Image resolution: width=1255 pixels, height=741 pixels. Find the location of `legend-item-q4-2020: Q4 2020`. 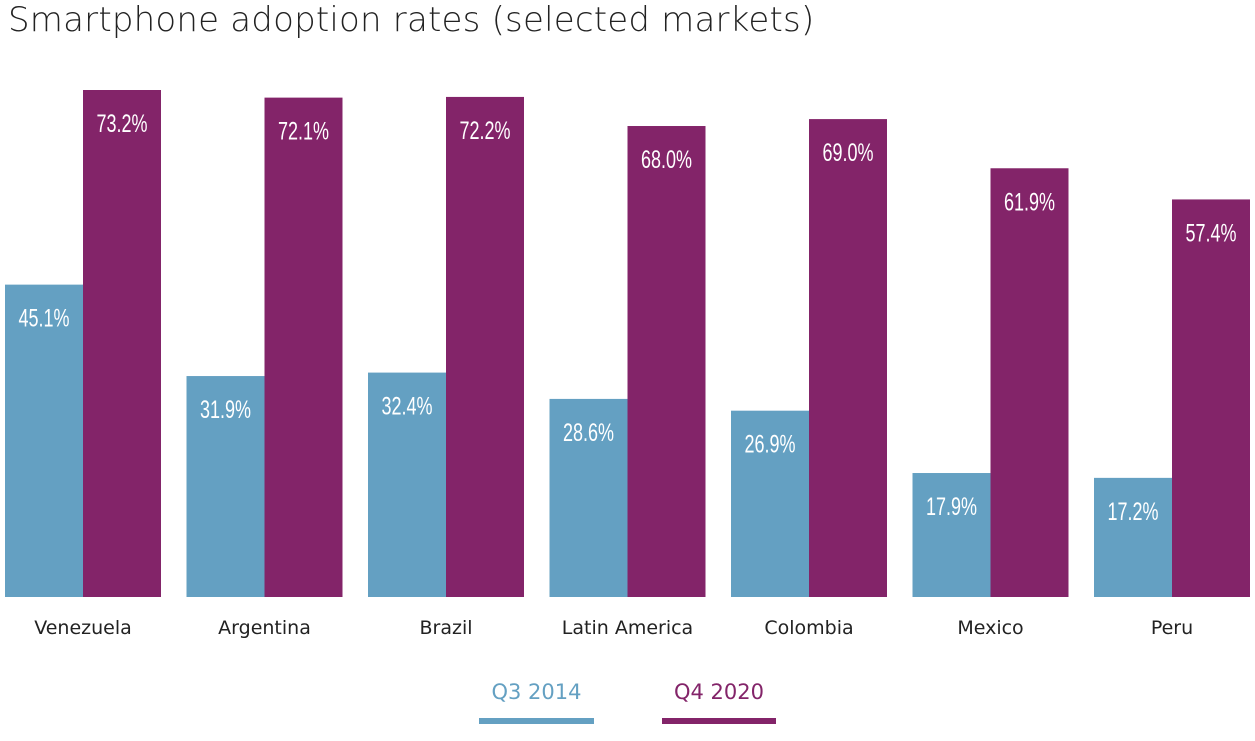

legend-item-q4-2020: Q4 2020 is located at coordinates (719, 702).